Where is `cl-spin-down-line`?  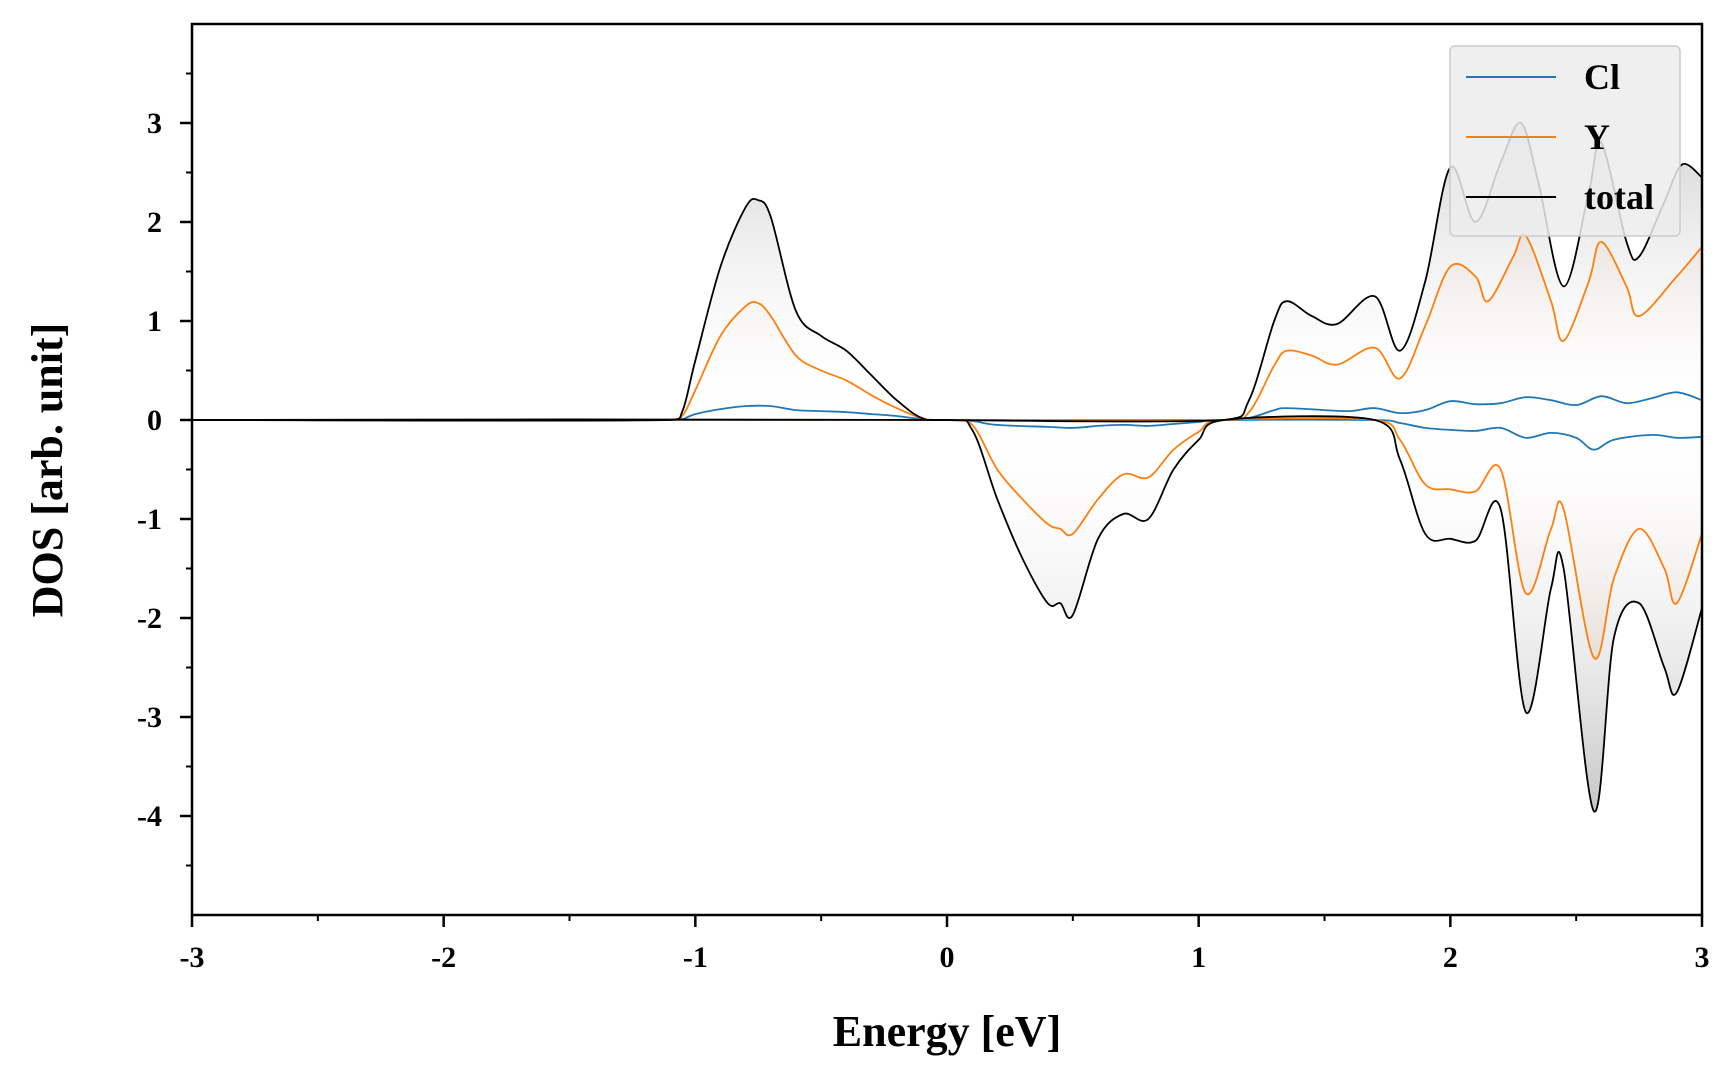 cl-spin-down-line is located at coordinates (947, 434).